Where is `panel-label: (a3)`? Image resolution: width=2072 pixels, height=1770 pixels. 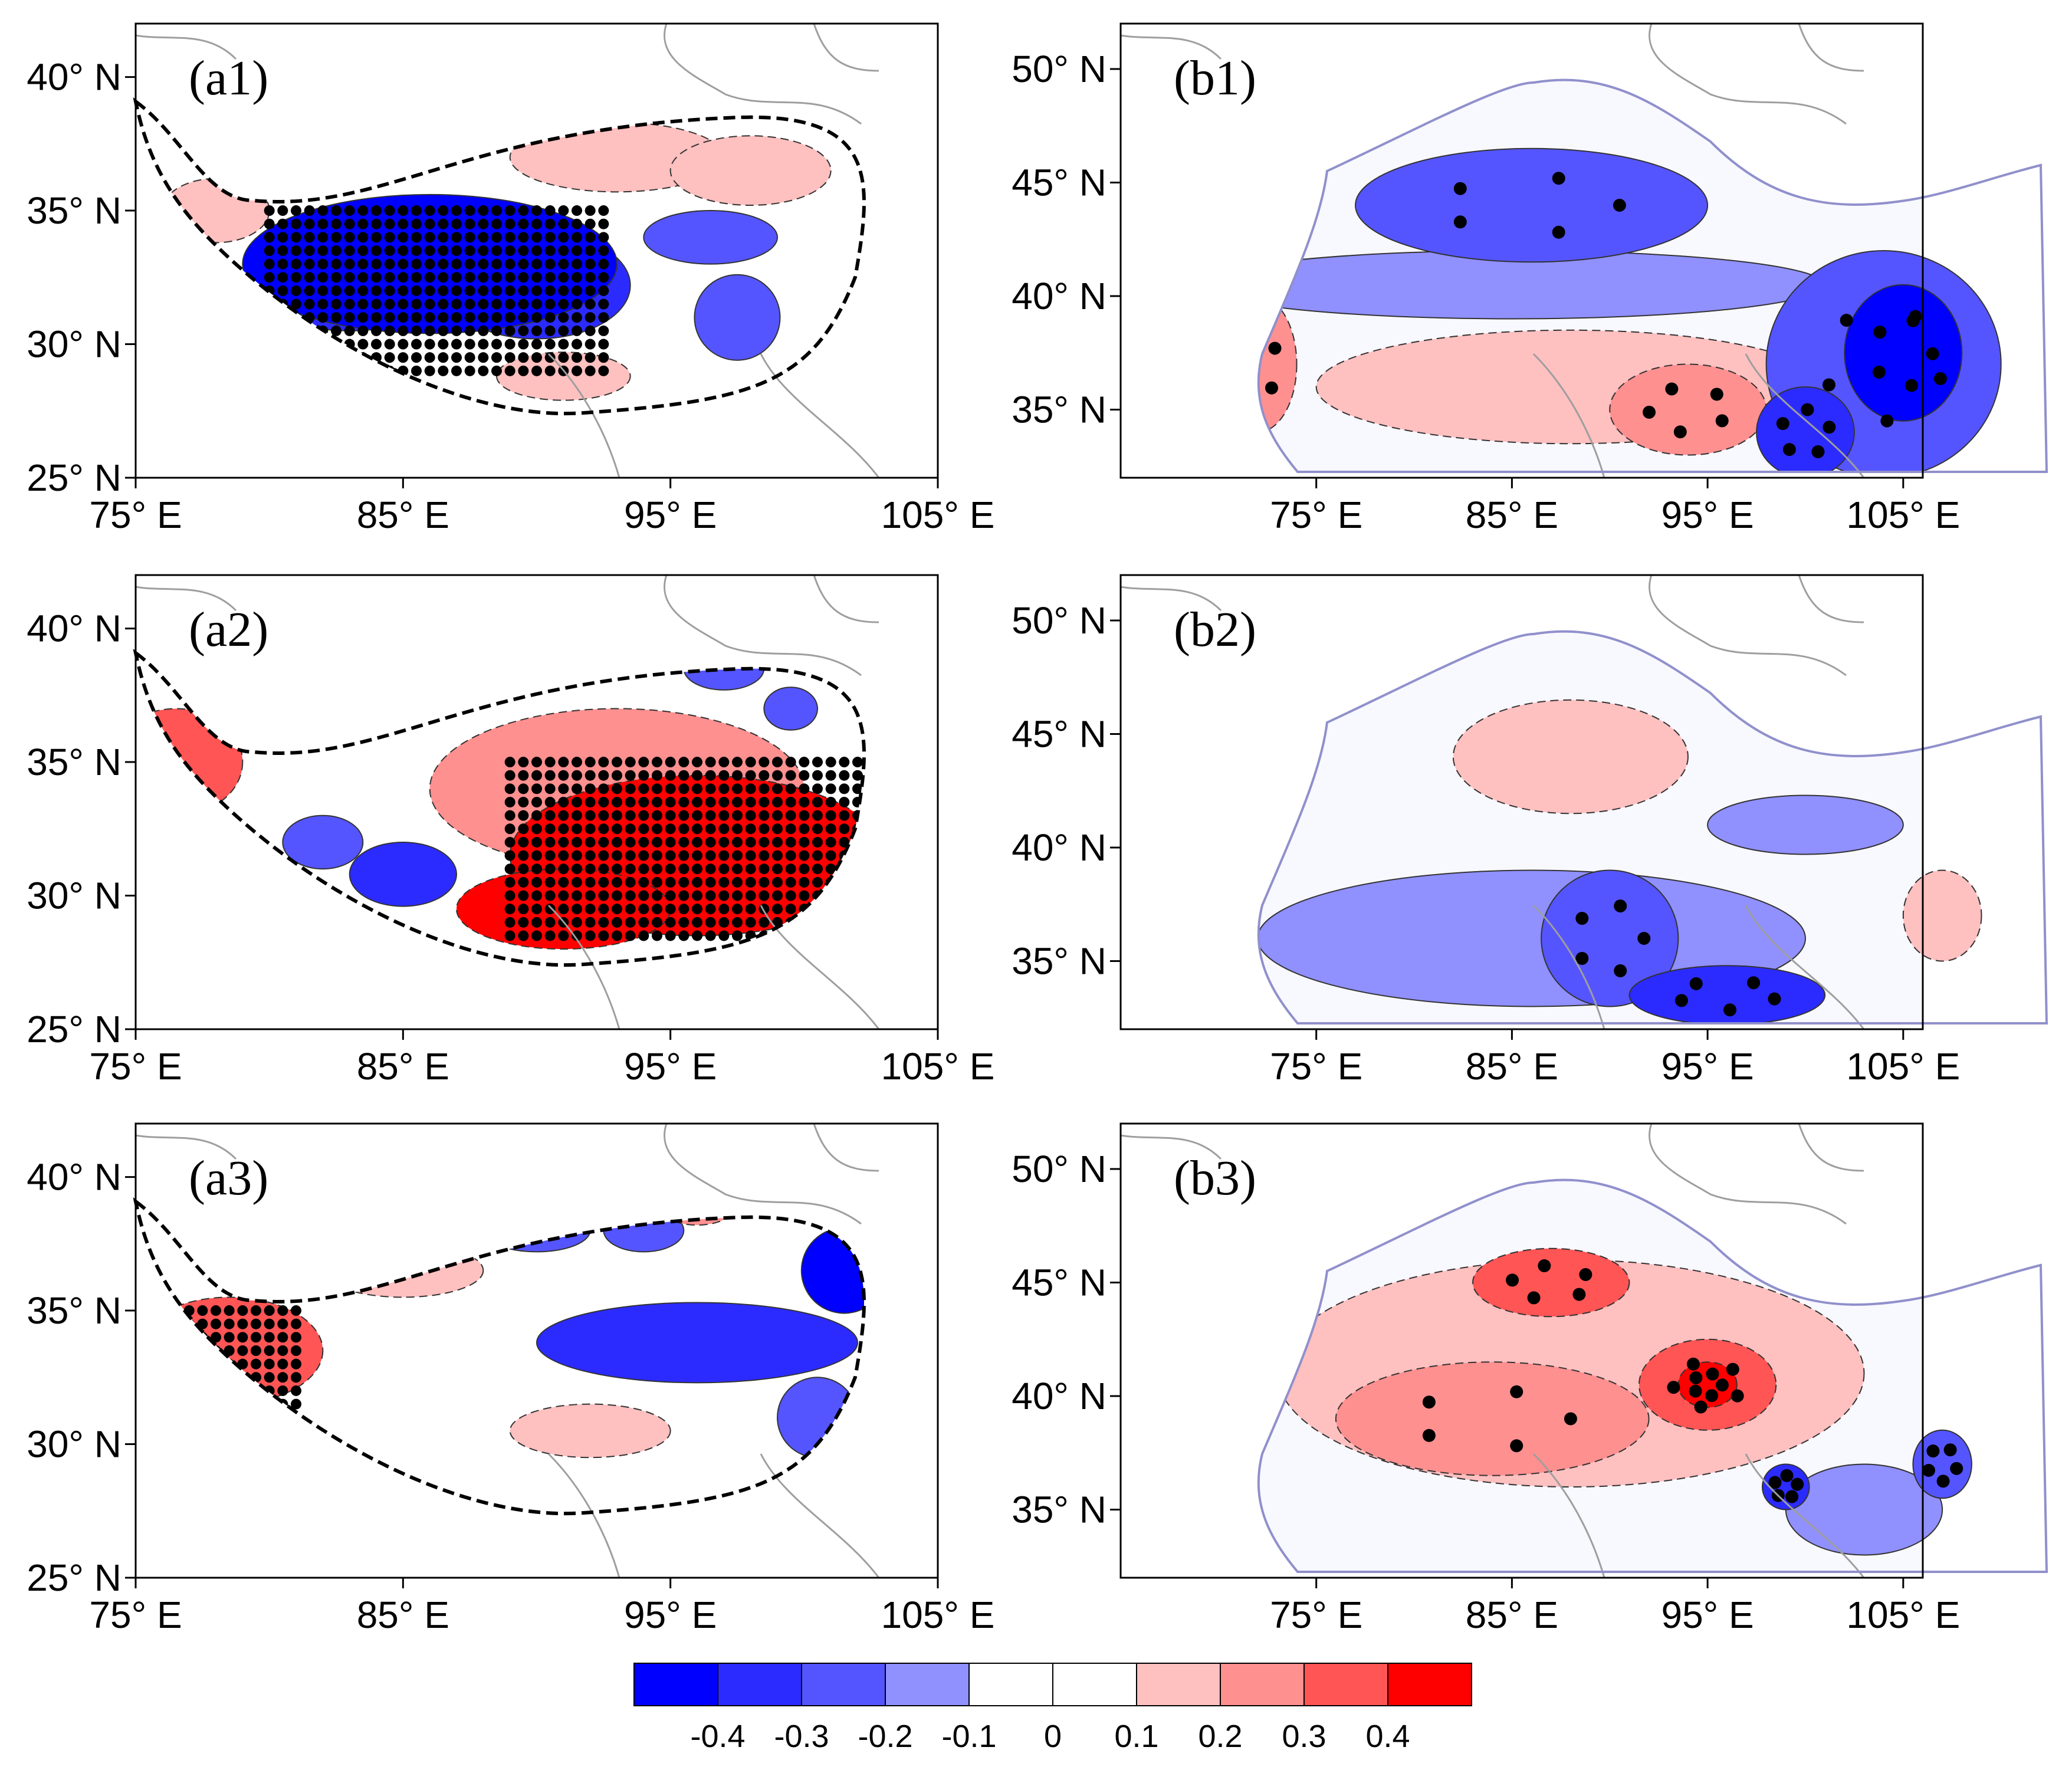
panel-label: (a3) is located at coordinates (228, 1178).